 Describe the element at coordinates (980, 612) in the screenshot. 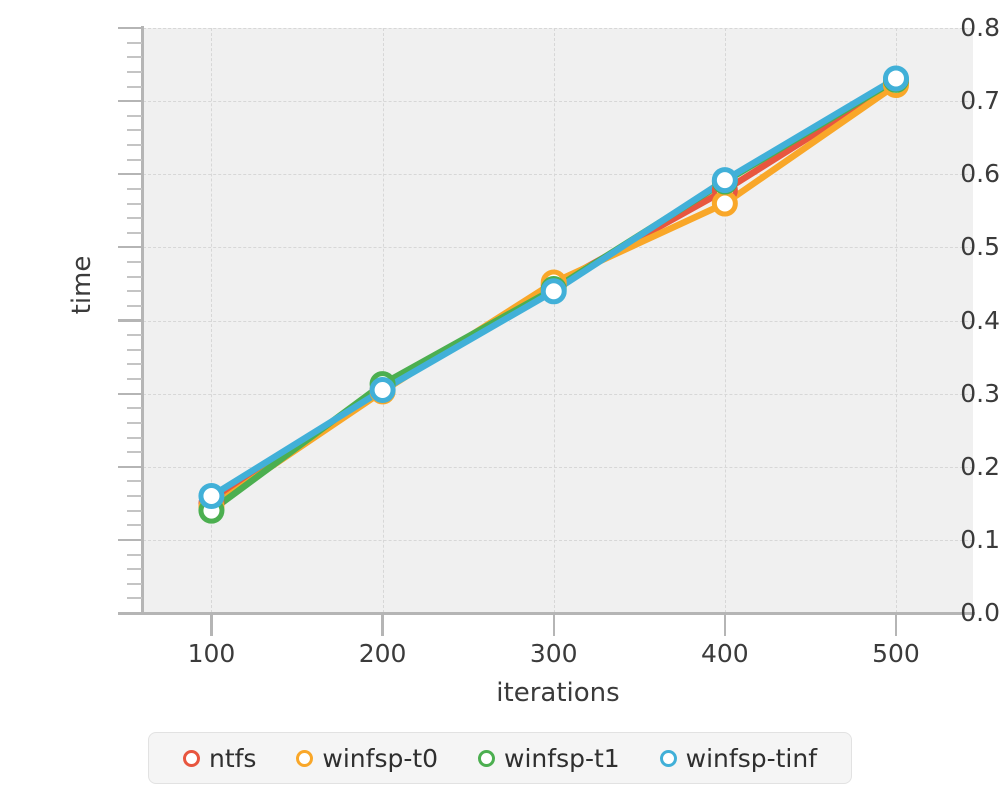

I see `y-tick-label: 0.0` at that location.